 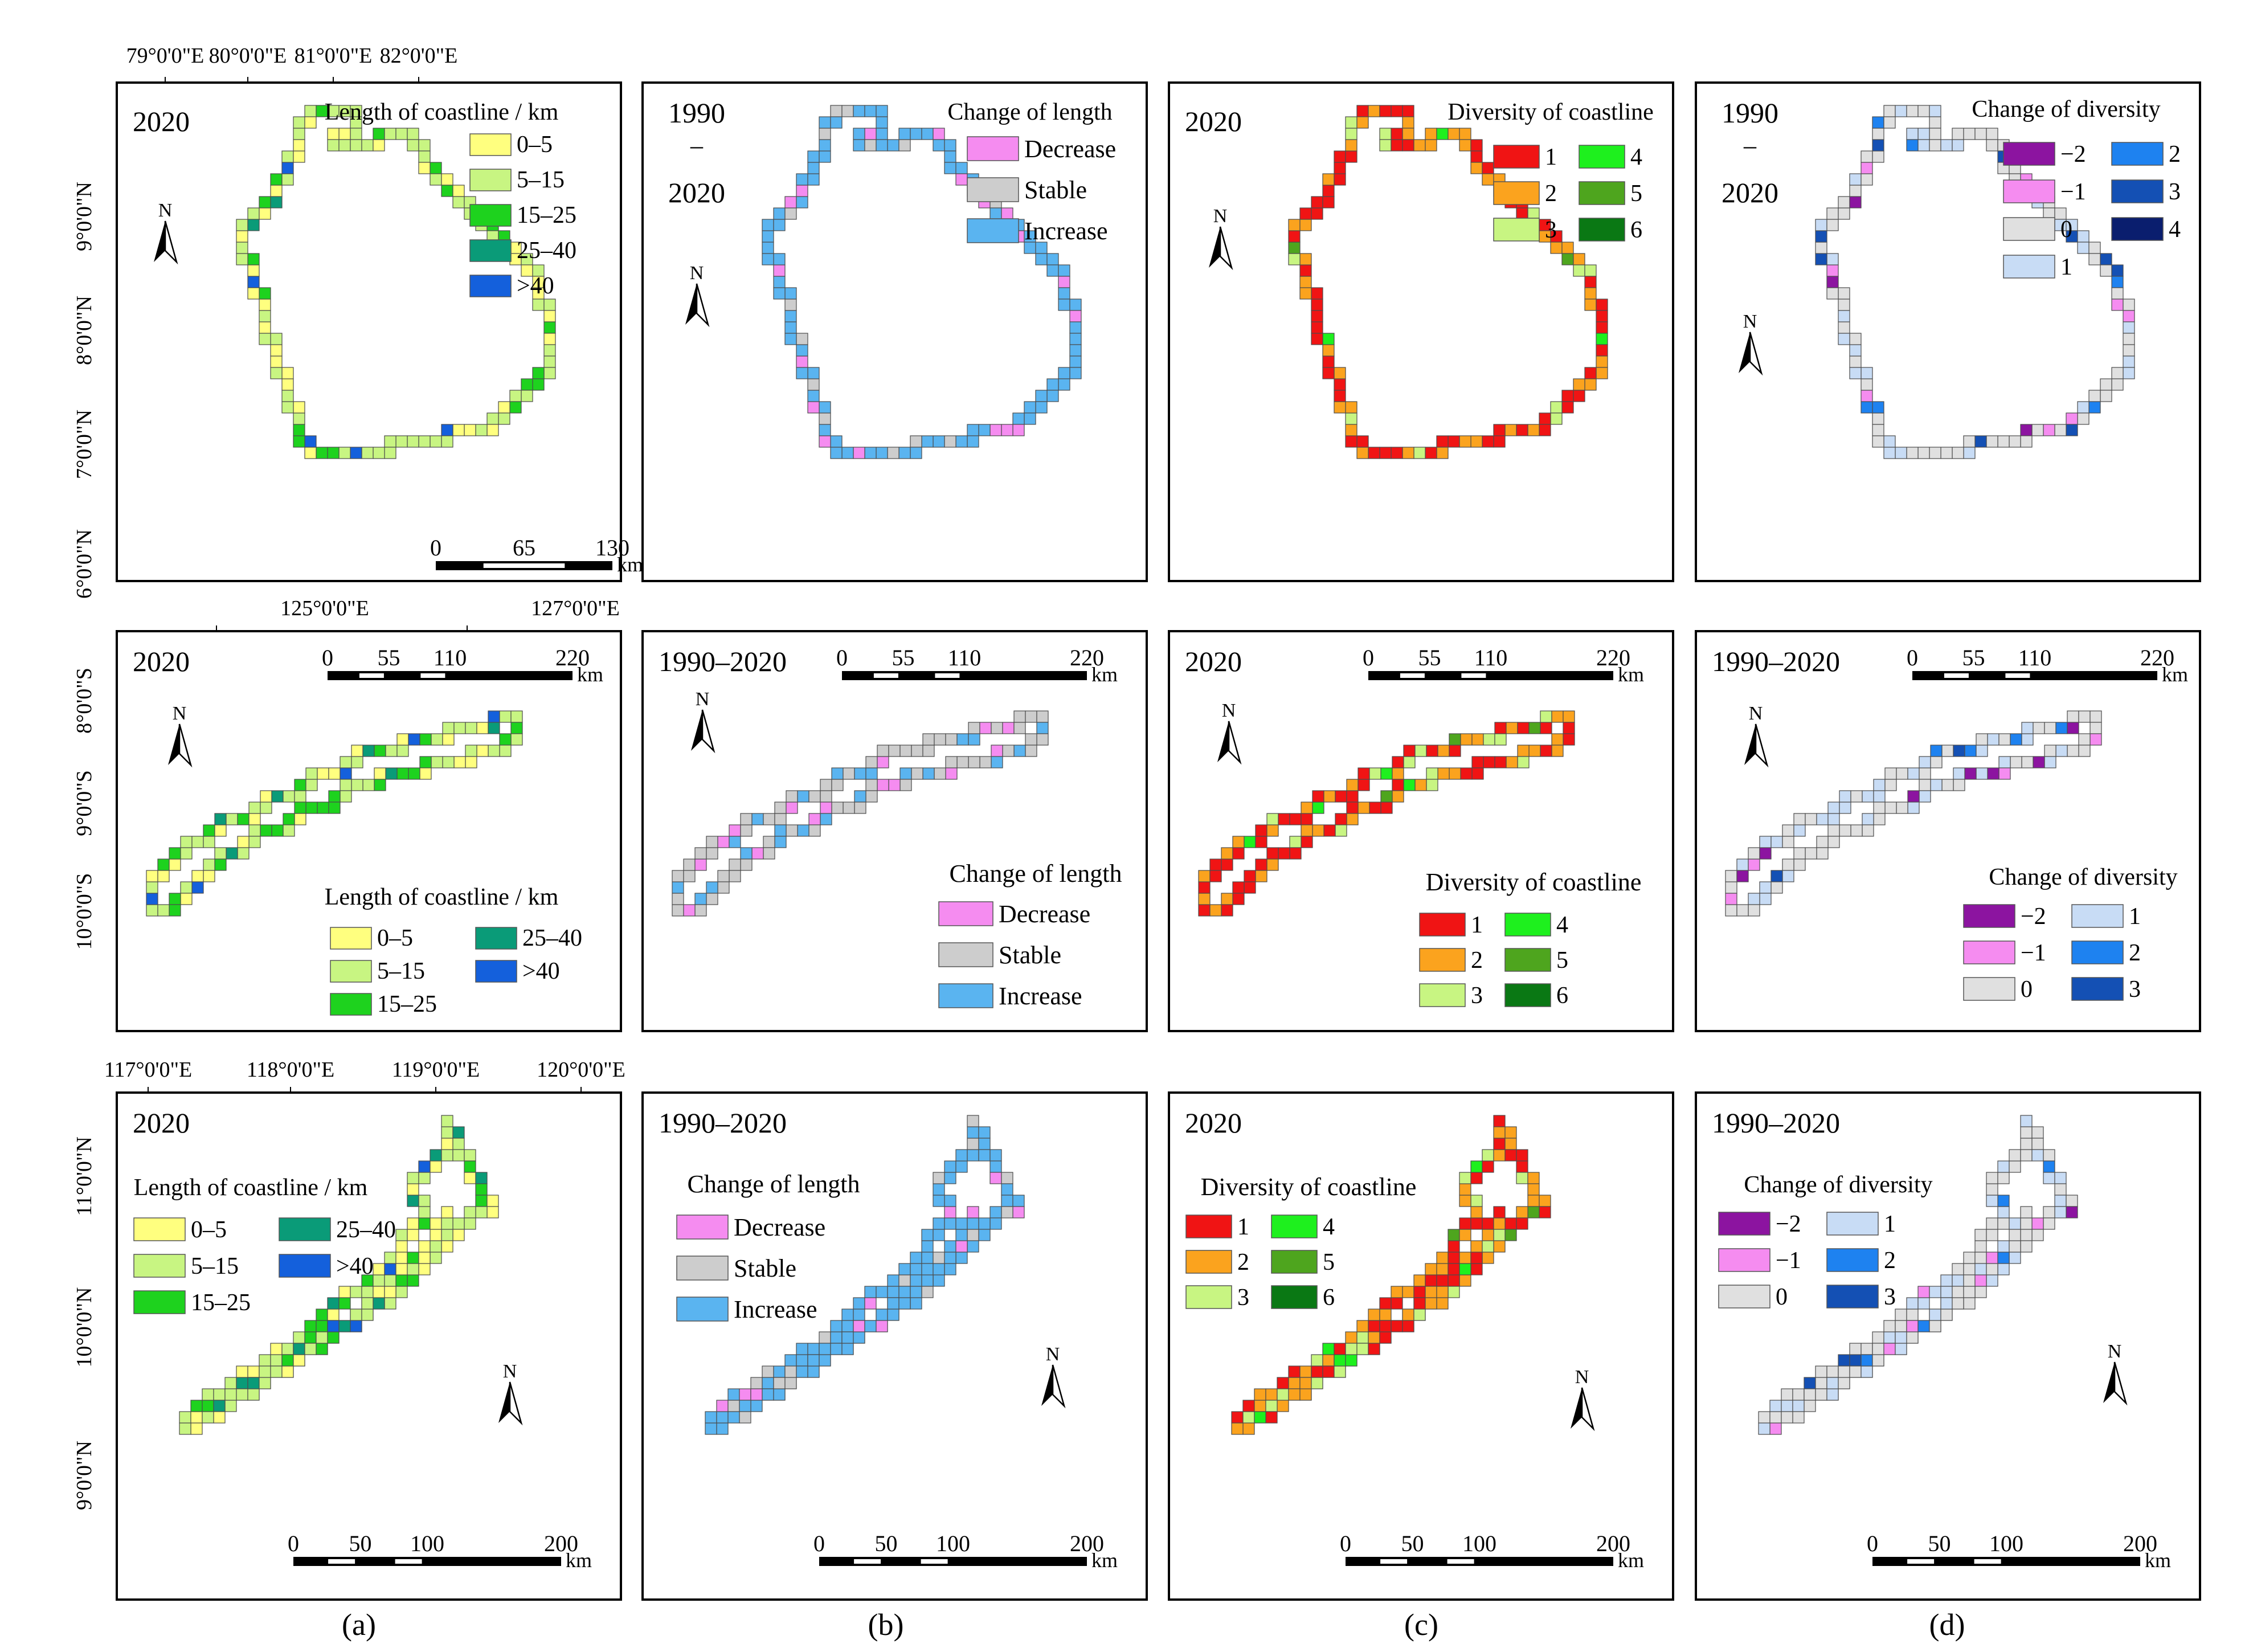 I want to click on legend-title: Diversity of coastline, so click(x=1309, y=1187).